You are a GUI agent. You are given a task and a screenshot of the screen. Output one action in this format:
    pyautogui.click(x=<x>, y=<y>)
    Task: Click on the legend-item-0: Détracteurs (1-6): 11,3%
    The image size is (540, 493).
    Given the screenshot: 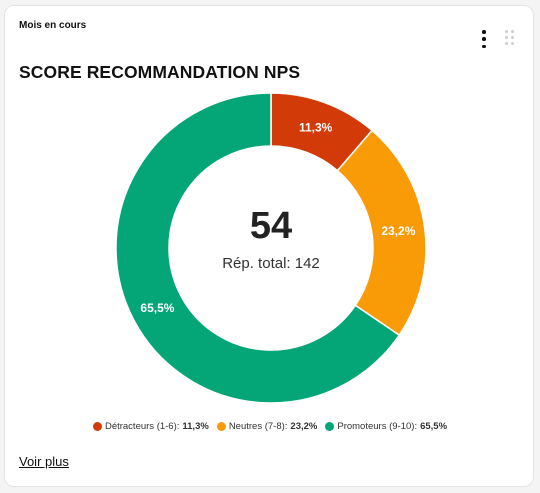 What is the action you would take?
    pyautogui.click(x=150, y=426)
    